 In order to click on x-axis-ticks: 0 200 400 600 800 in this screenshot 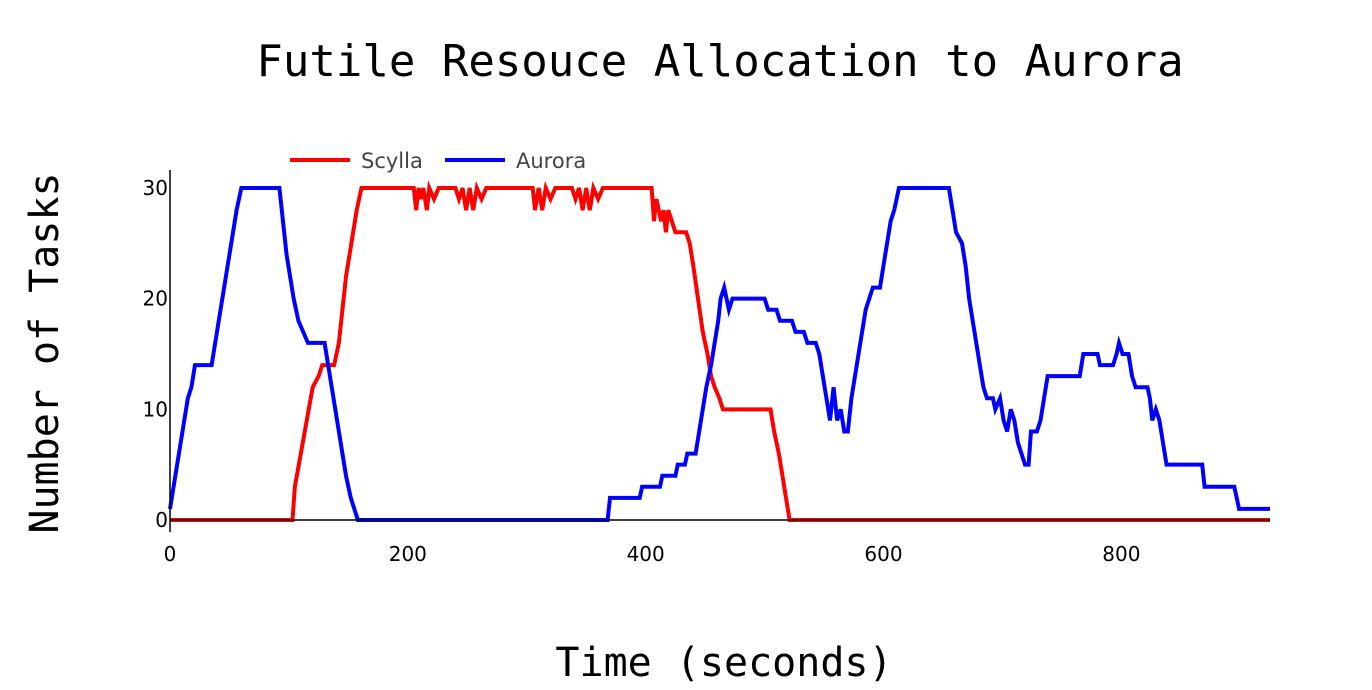, I will do `click(652, 554)`.